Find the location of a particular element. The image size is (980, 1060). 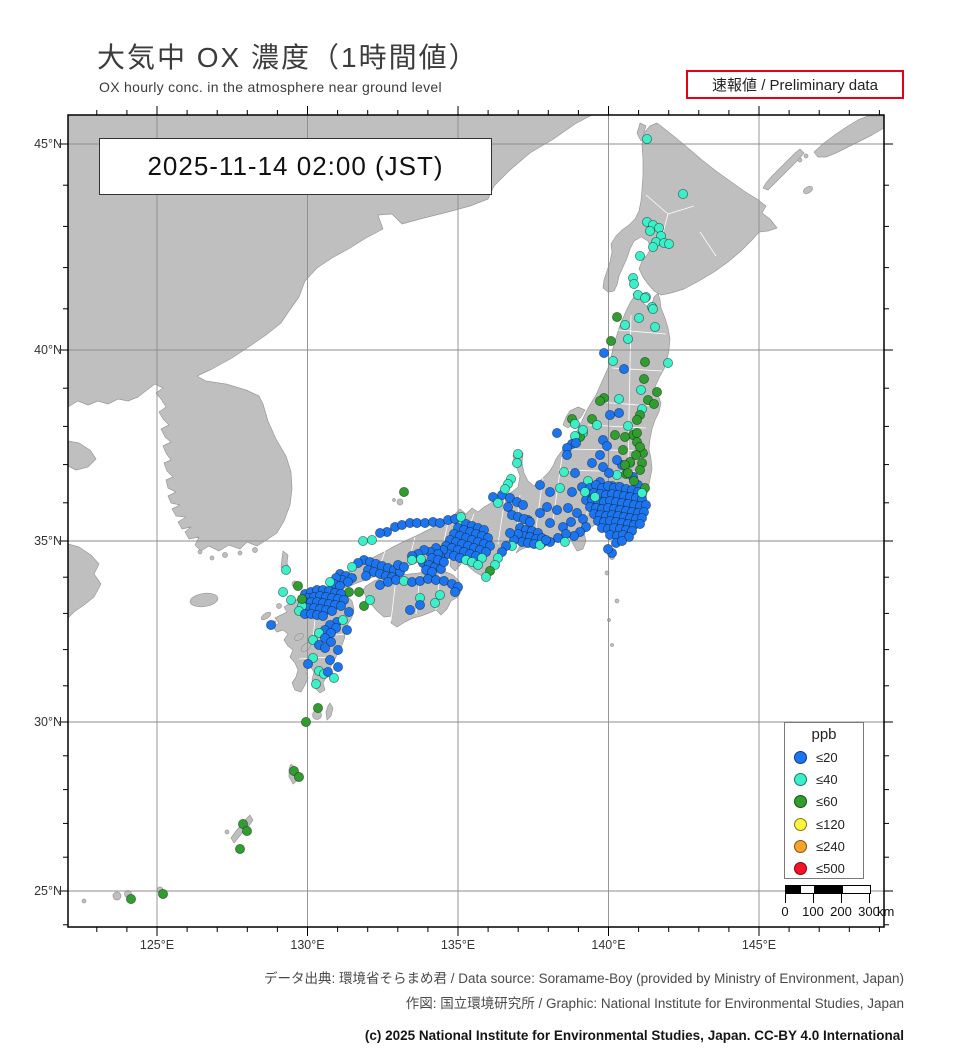

lat-label: 45°N is located at coordinates (48, 144).